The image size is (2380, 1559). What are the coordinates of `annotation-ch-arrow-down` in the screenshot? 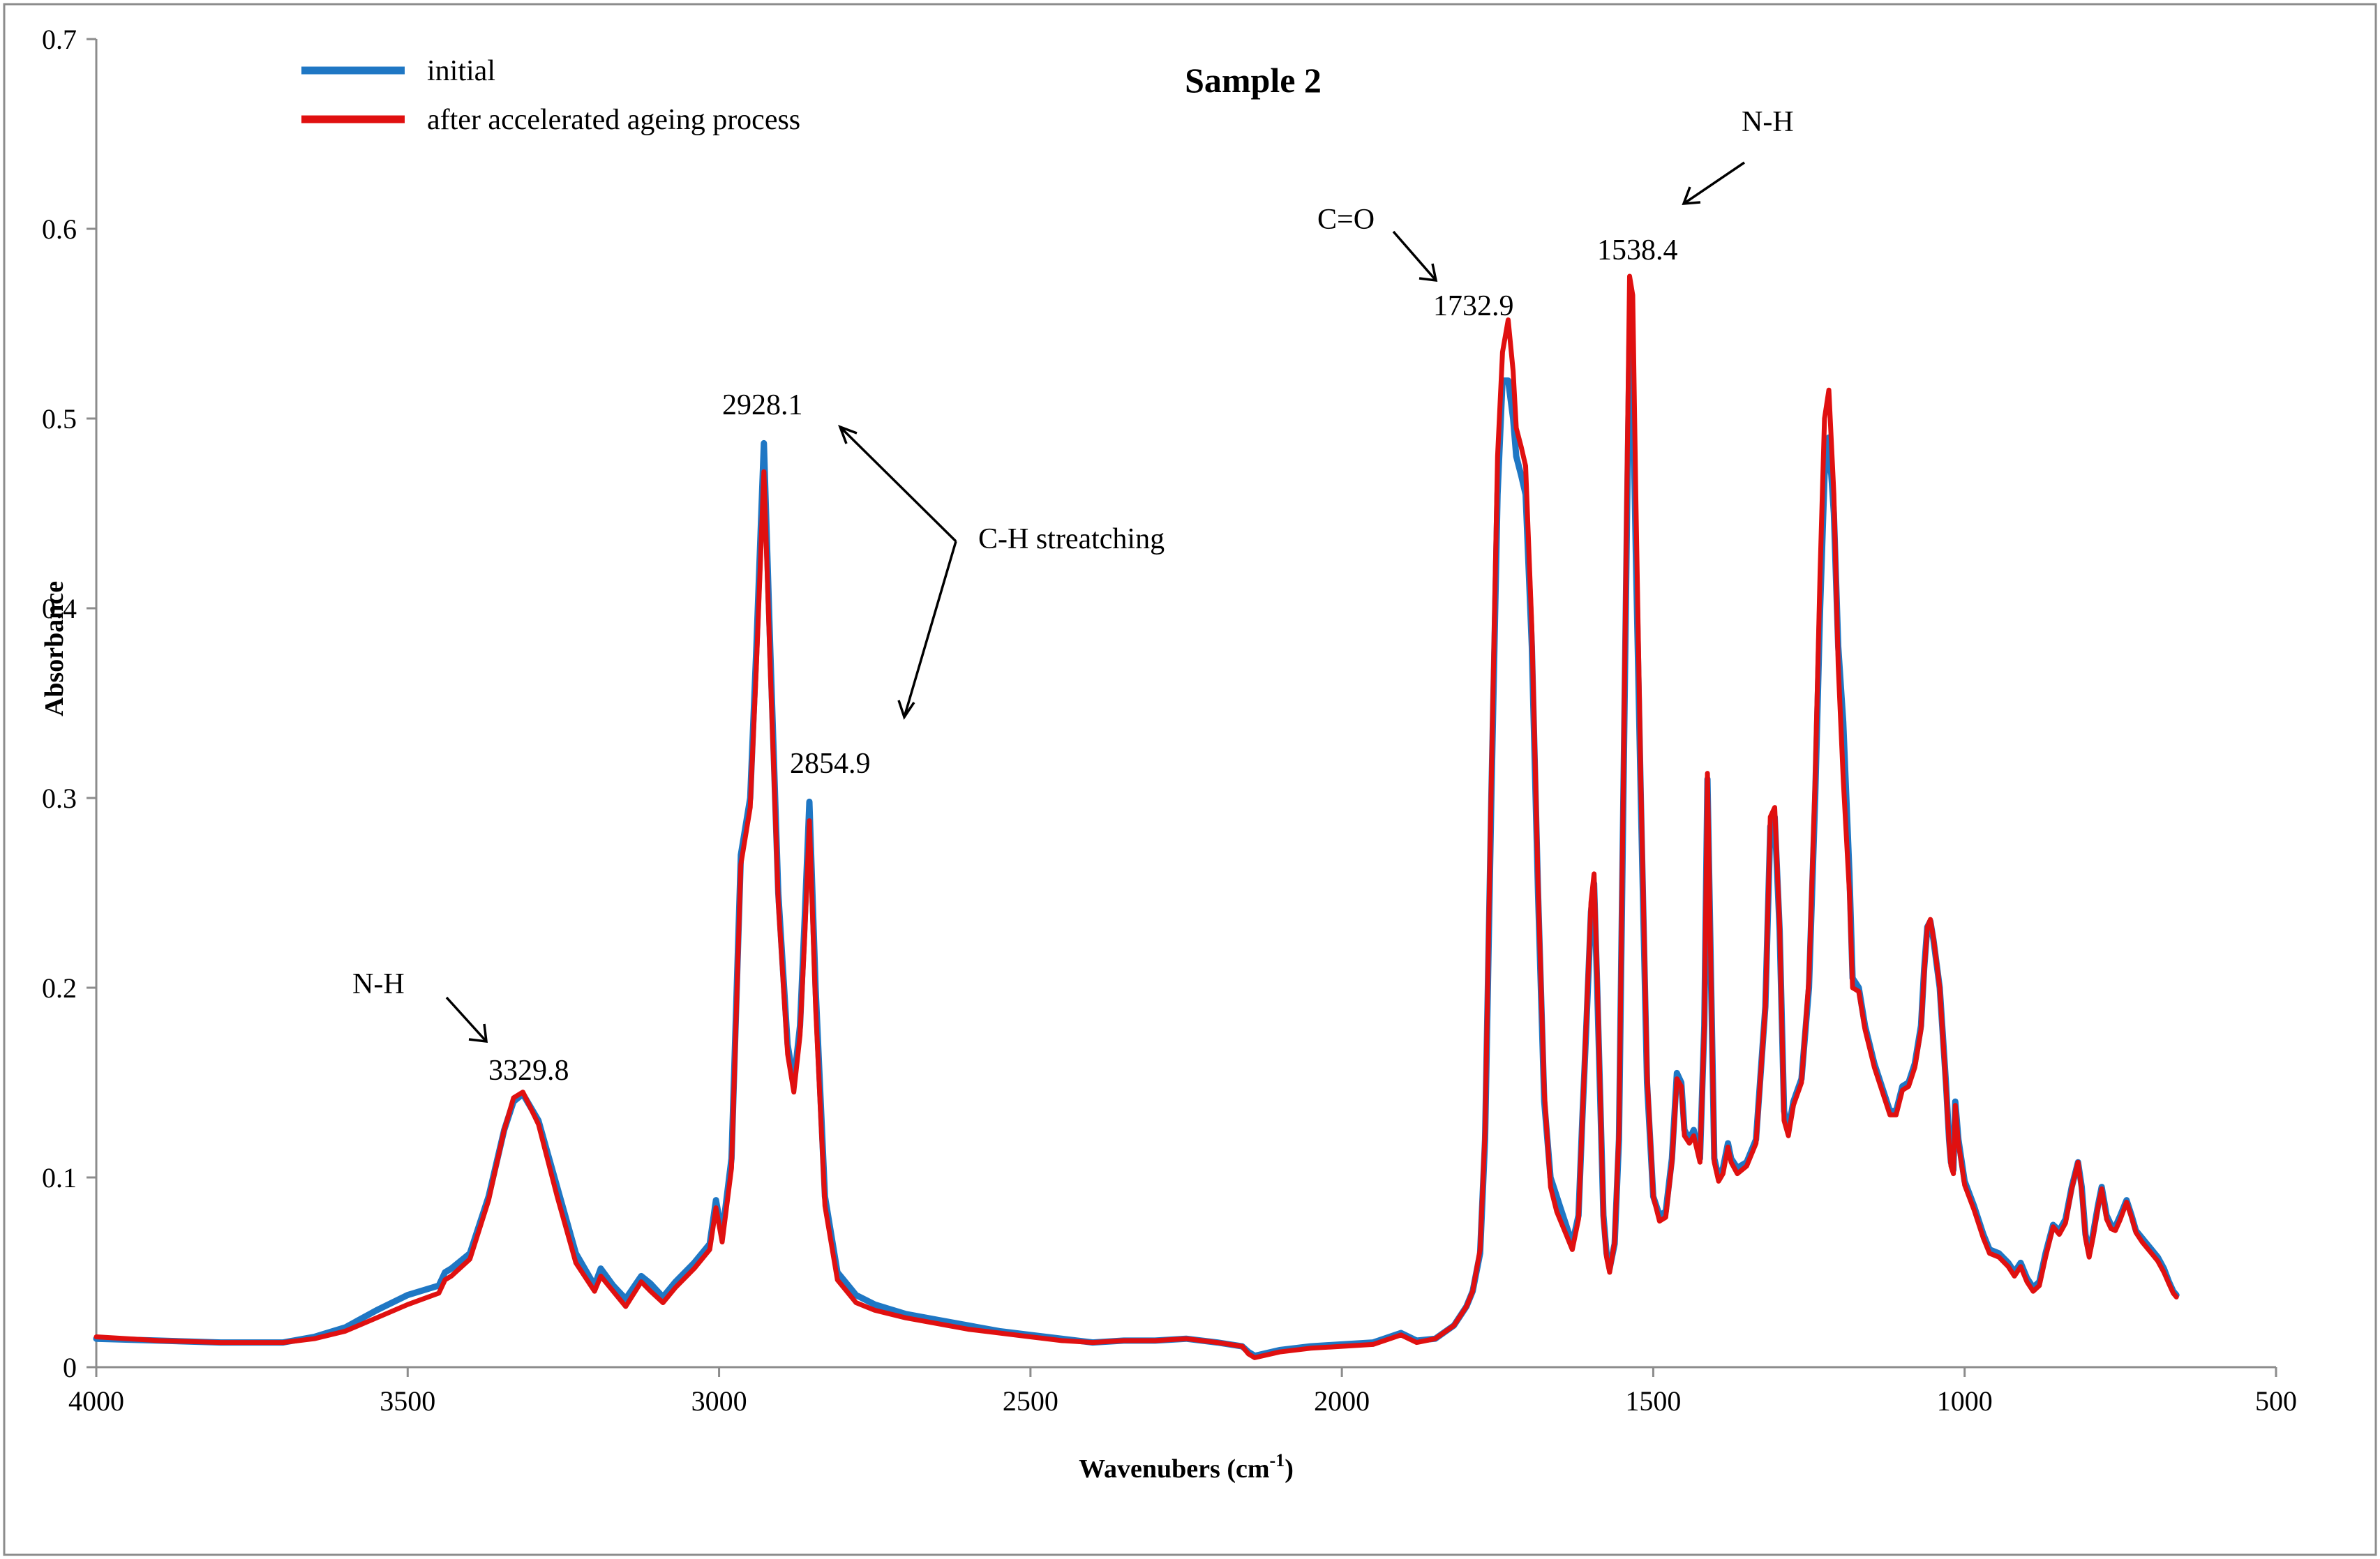 It's located at (930, 629).